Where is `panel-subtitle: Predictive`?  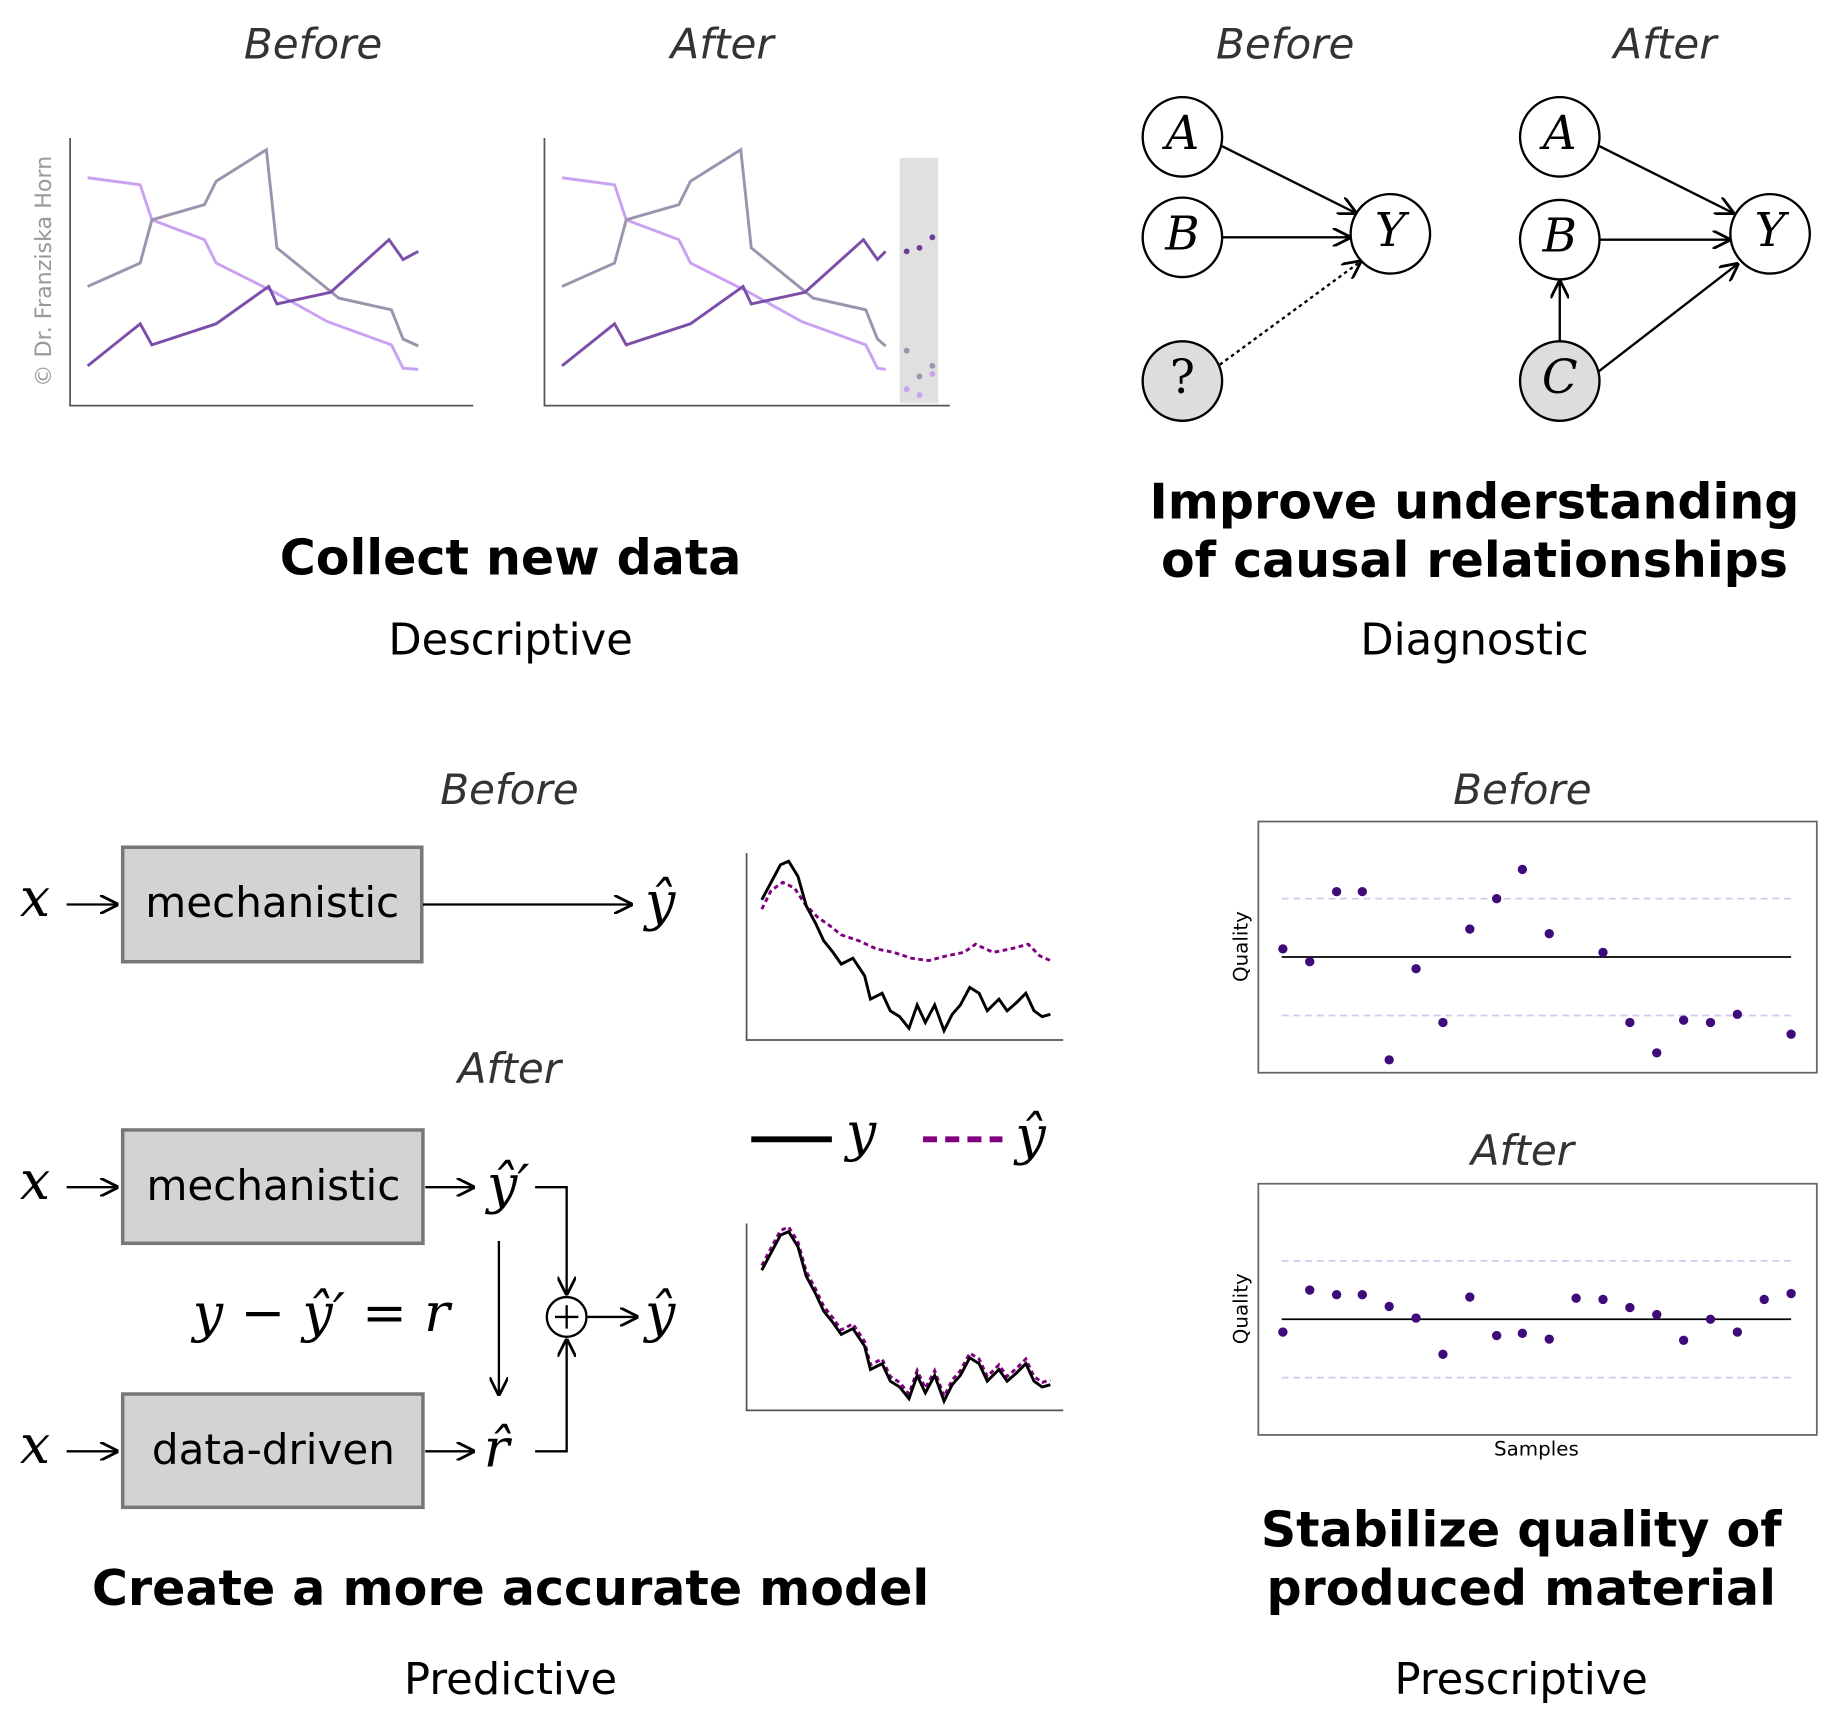 panel-subtitle: Predictive is located at coordinates (510, 1680).